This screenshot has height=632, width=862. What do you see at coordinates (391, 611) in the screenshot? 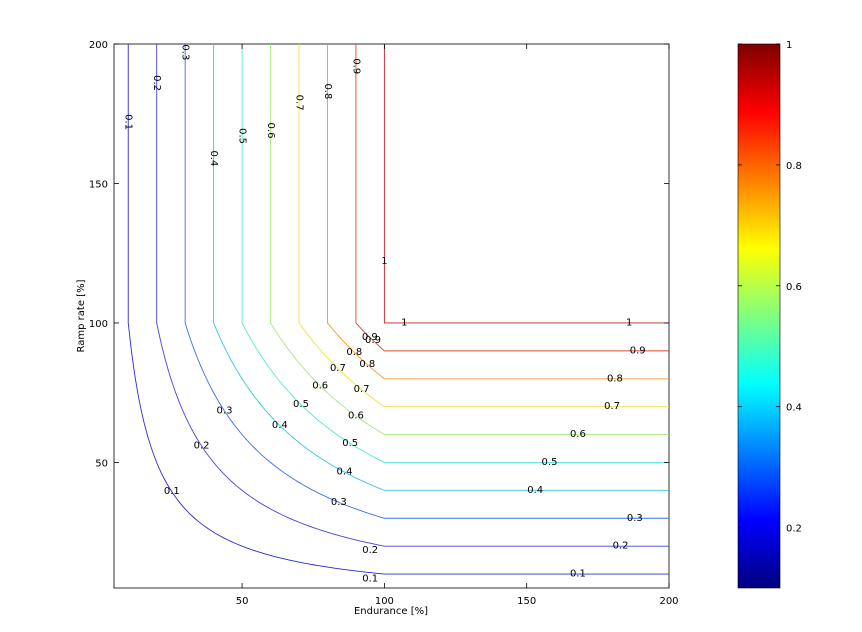
I see `x-axis-label: Endurance [%]` at bounding box center [391, 611].